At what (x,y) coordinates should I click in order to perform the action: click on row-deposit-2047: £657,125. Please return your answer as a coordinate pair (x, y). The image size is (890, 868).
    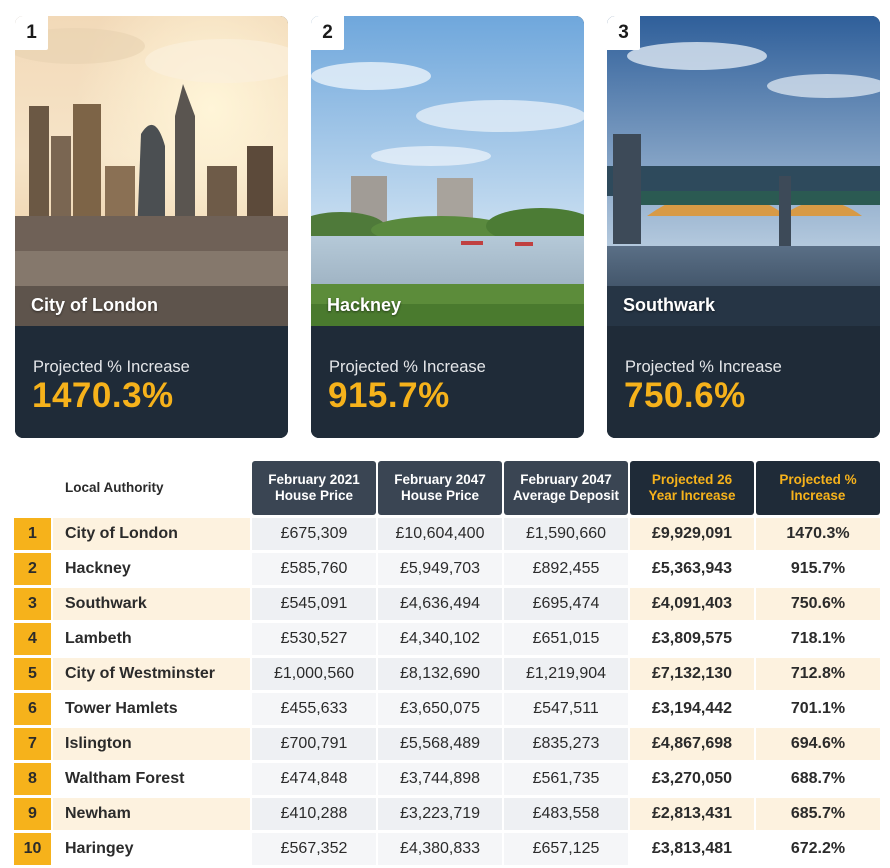
    Looking at the image, I should click on (566, 849).